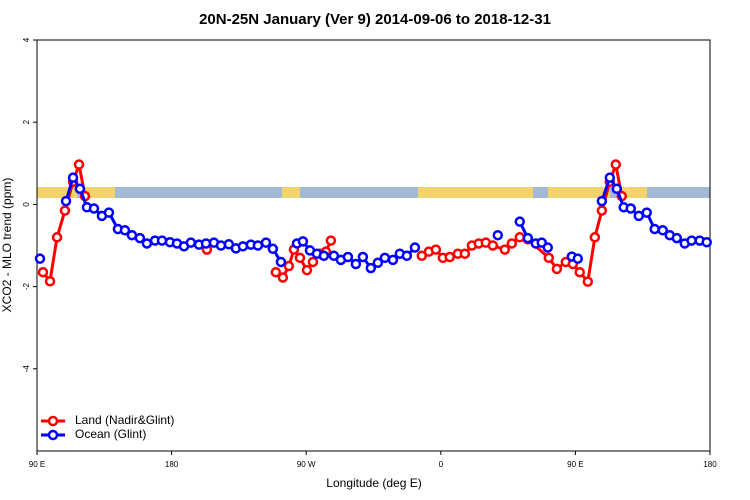  What do you see at coordinates (26, 286) in the screenshot?
I see `y-tick-label: -2` at bounding box center [26, 286].